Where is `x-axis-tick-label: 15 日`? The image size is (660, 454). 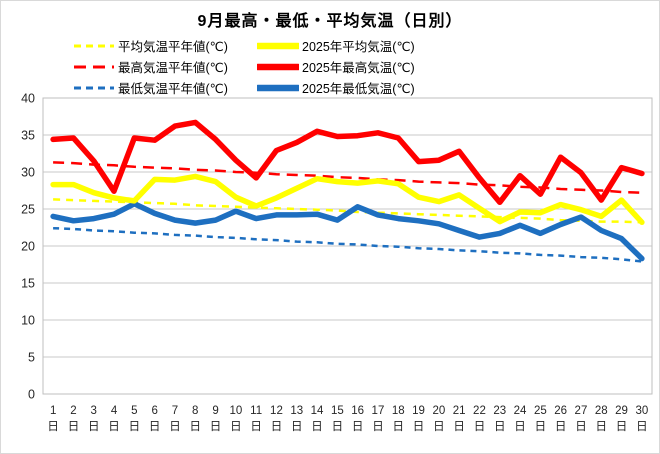
x-axis-tick-label: 15 日 is located at coordinates (337, 419).